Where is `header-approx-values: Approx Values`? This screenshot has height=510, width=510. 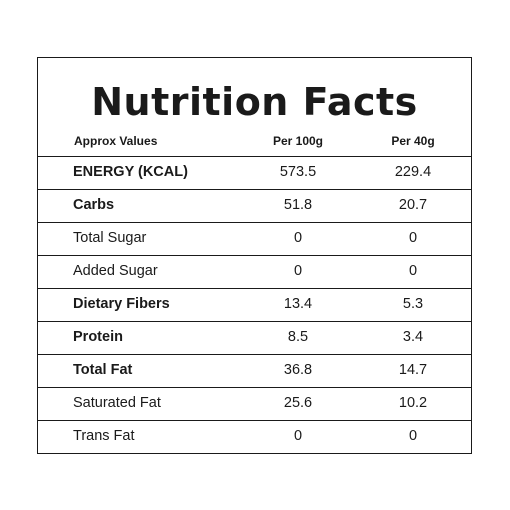
header-approx-values: Approx Values is located at coordinates (116, 141).